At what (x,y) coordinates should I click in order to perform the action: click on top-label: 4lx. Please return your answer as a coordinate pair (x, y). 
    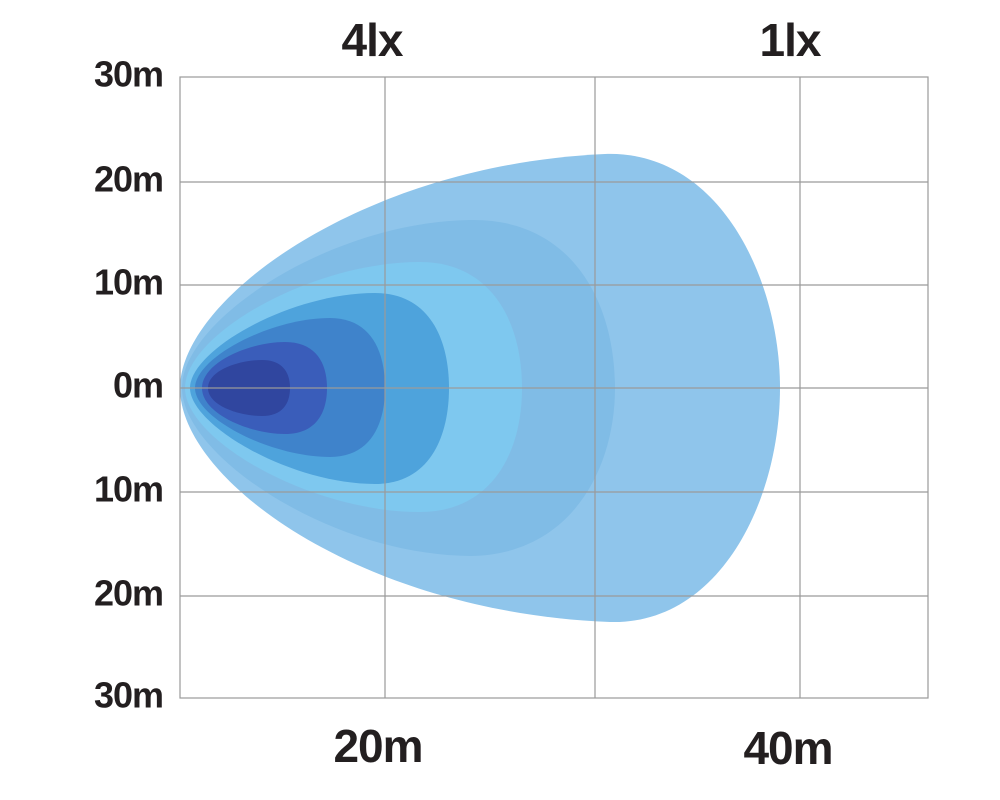
    Looking at the image, I should click on (373, 40).